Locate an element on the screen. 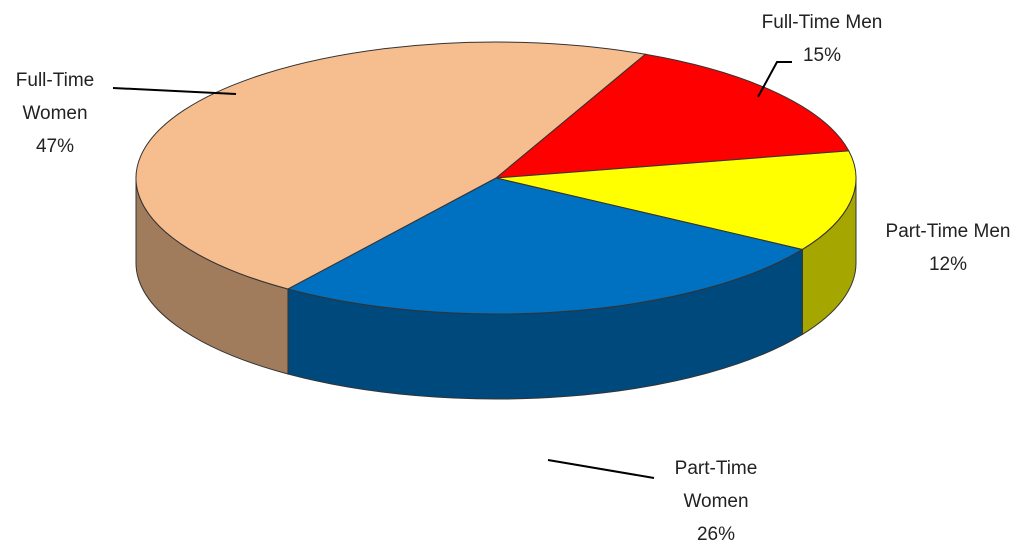 The width and height of the screenshot is (1036, 544). slice-label: Full-Time Men is located at coordinates (822, 22).